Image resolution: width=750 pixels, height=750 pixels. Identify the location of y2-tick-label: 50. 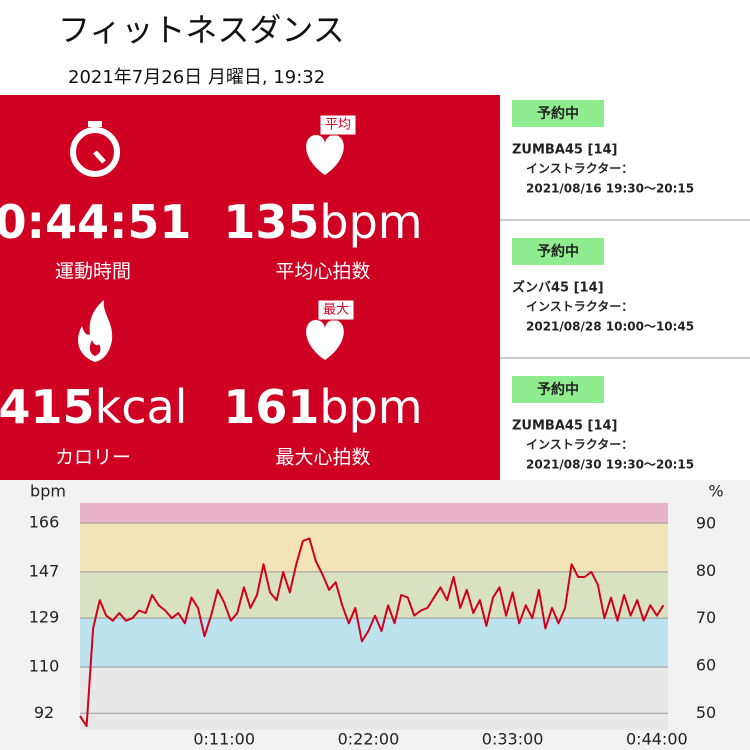
(706, 712).